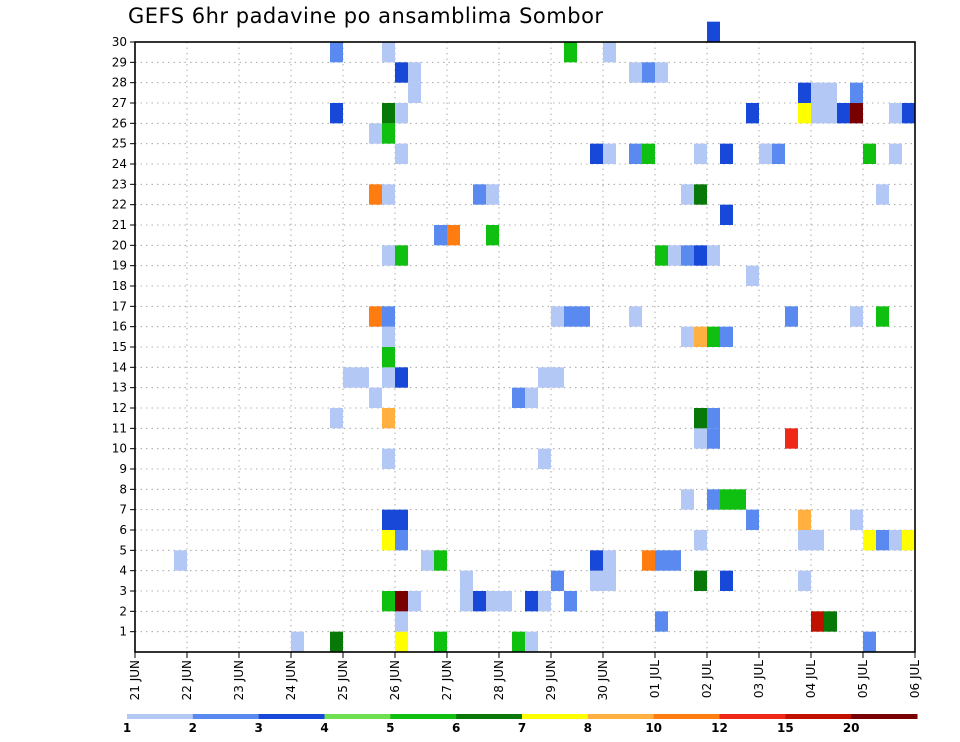  I want to click on y-tick-label: 3, so click(123, 591).